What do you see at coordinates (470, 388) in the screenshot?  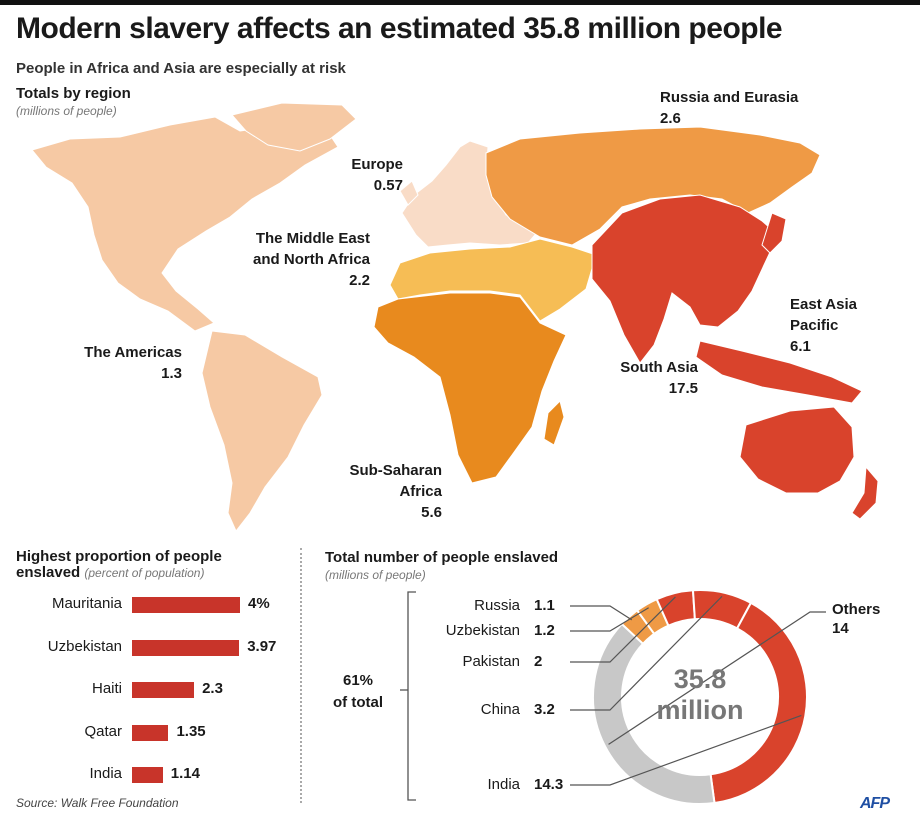 I see `map-region-ssa` at bounding box center [470, 388].